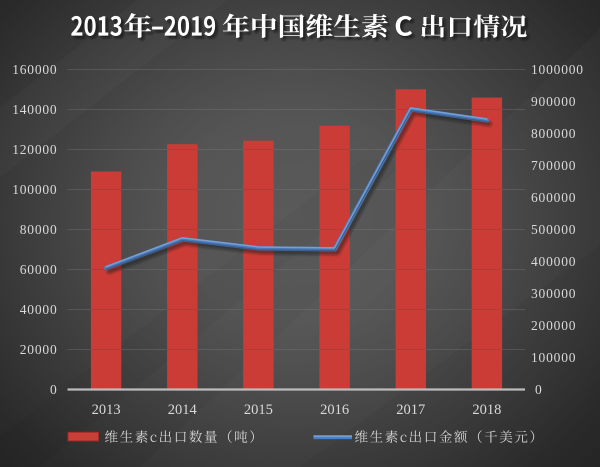 This screenshot has height=467, width=600. I want to click on svg-text: 140000, so click(34, 109).